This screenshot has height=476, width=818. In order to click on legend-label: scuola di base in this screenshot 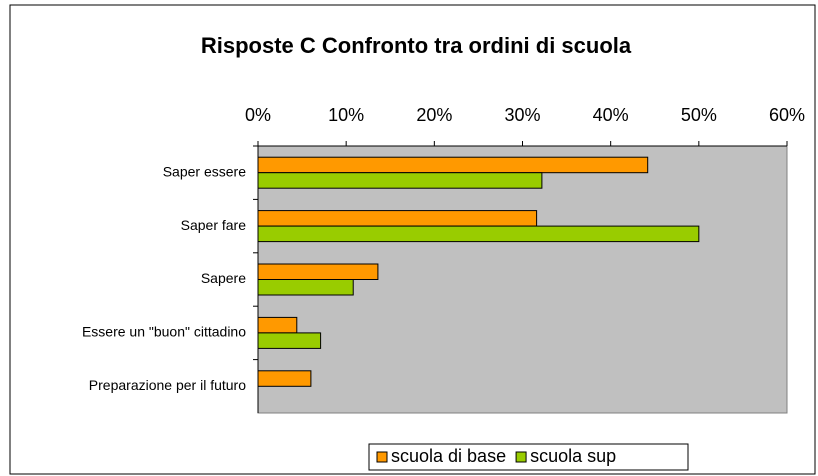, I will do `click(448, 456)`.